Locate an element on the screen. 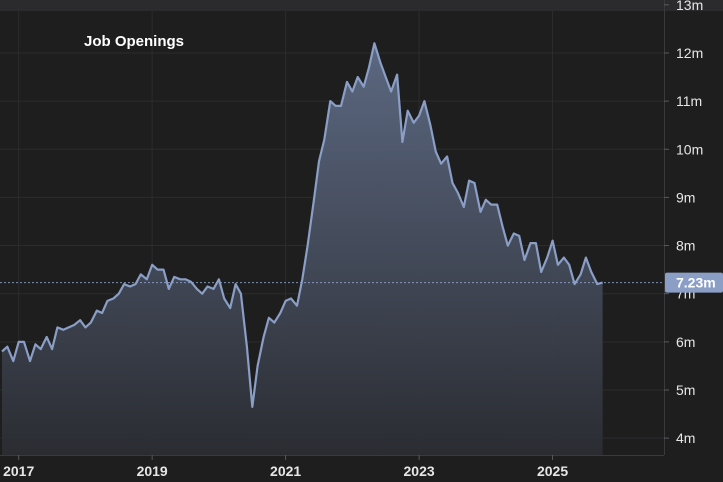 This screenshot has width=723, height=482. x-tick-label: 2019 is located at coordinates (152, 471).